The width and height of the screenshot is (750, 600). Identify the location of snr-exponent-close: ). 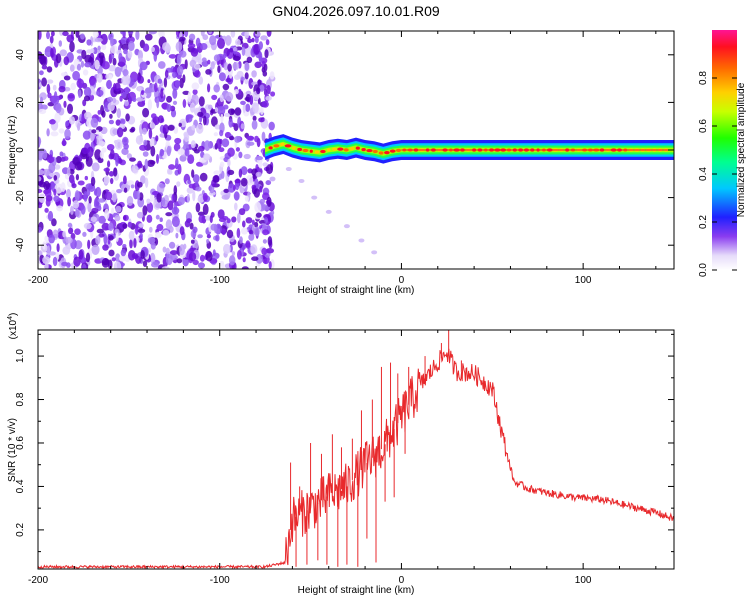
(13, 314).